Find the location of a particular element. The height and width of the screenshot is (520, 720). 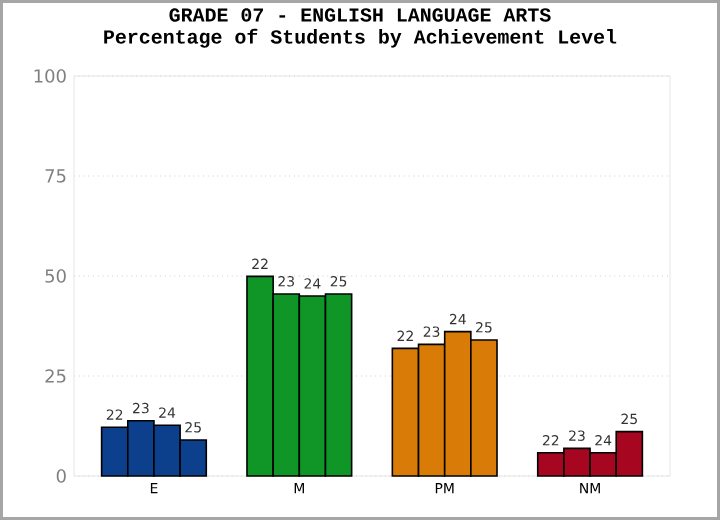

y-tick-label: 75 is located at coordinates (55, 176).